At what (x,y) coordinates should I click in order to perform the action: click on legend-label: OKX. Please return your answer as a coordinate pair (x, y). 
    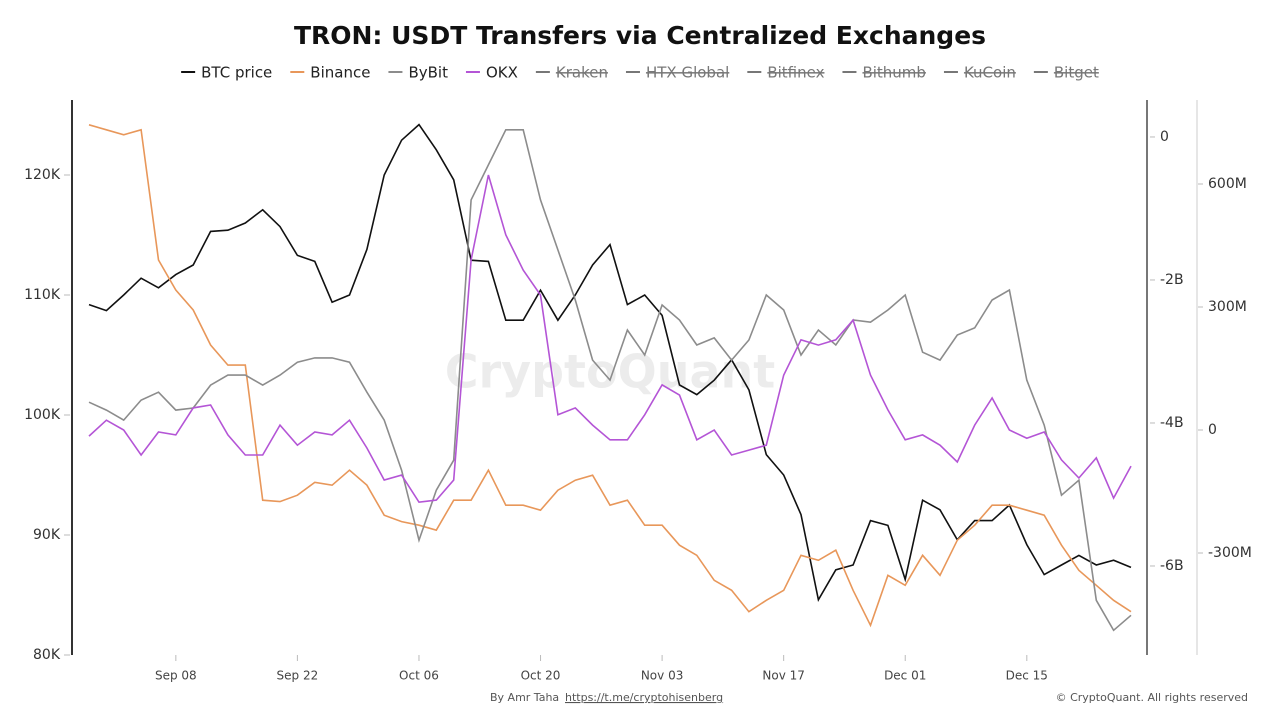
    Looking at the image, I should click on (502, 73).